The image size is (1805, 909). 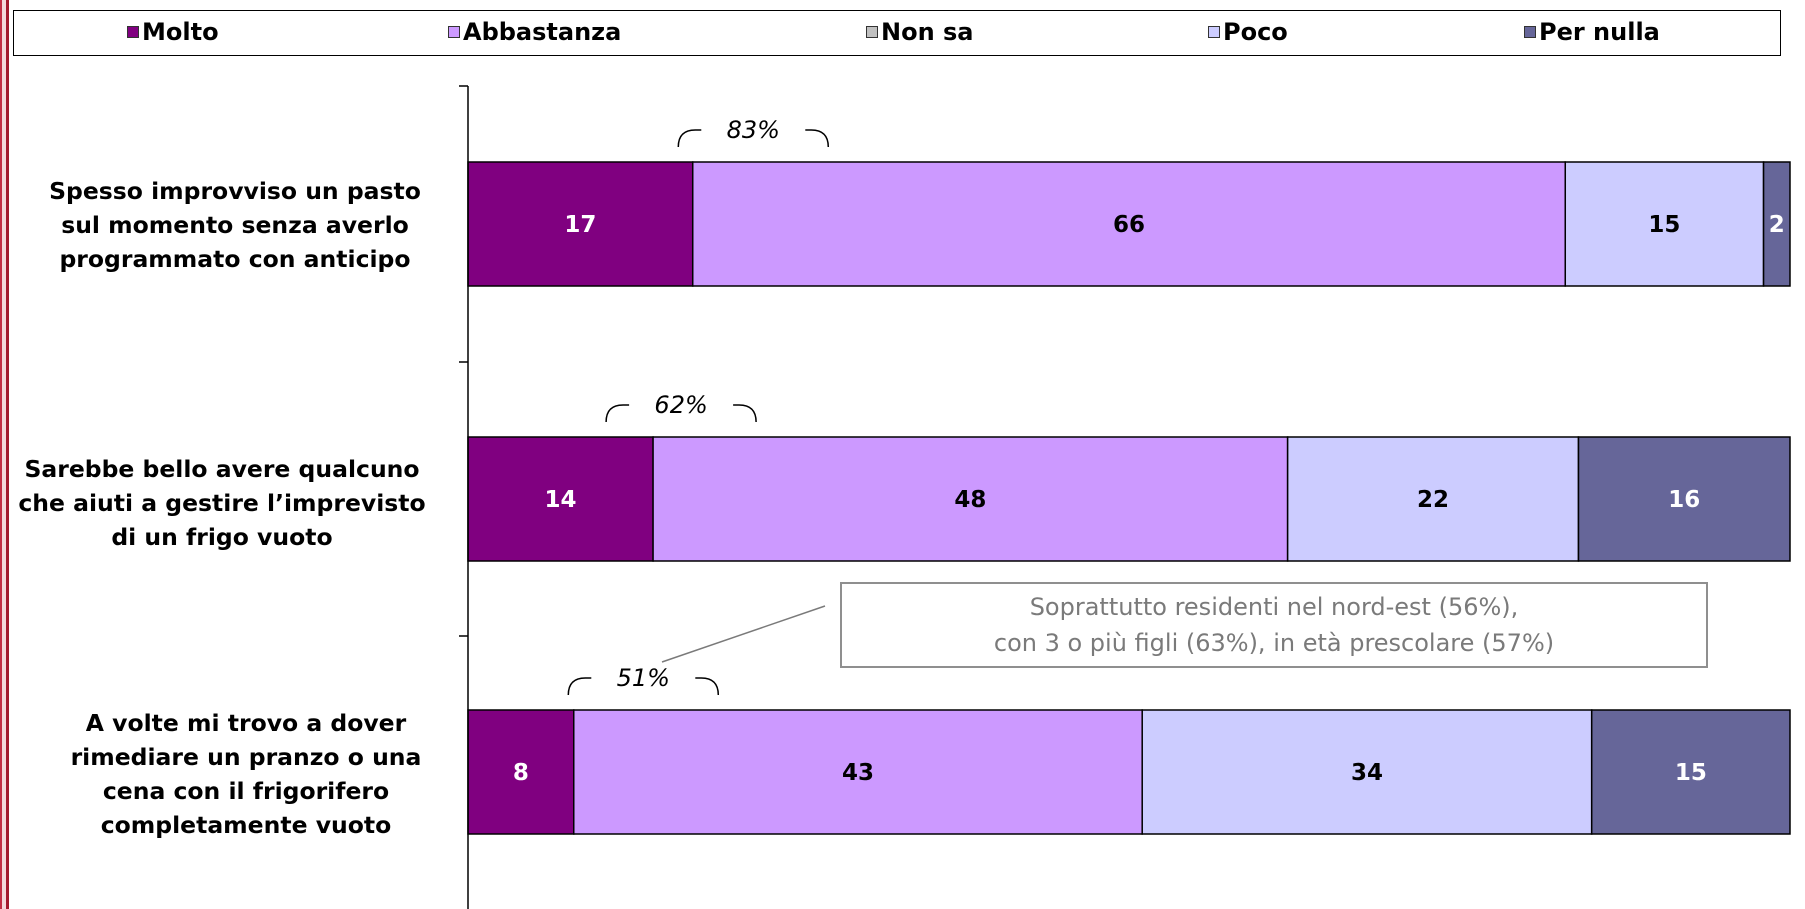 I want to click on bar-3-poco, so click(x=1367, y=772).